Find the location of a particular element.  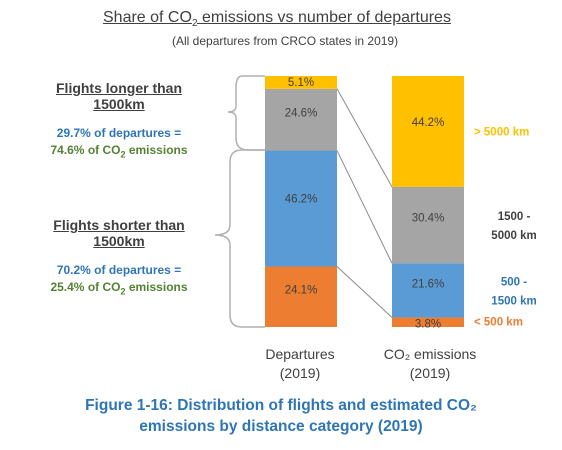

x-label-departures: Departures (2019) is located at coordinates (300, 363).